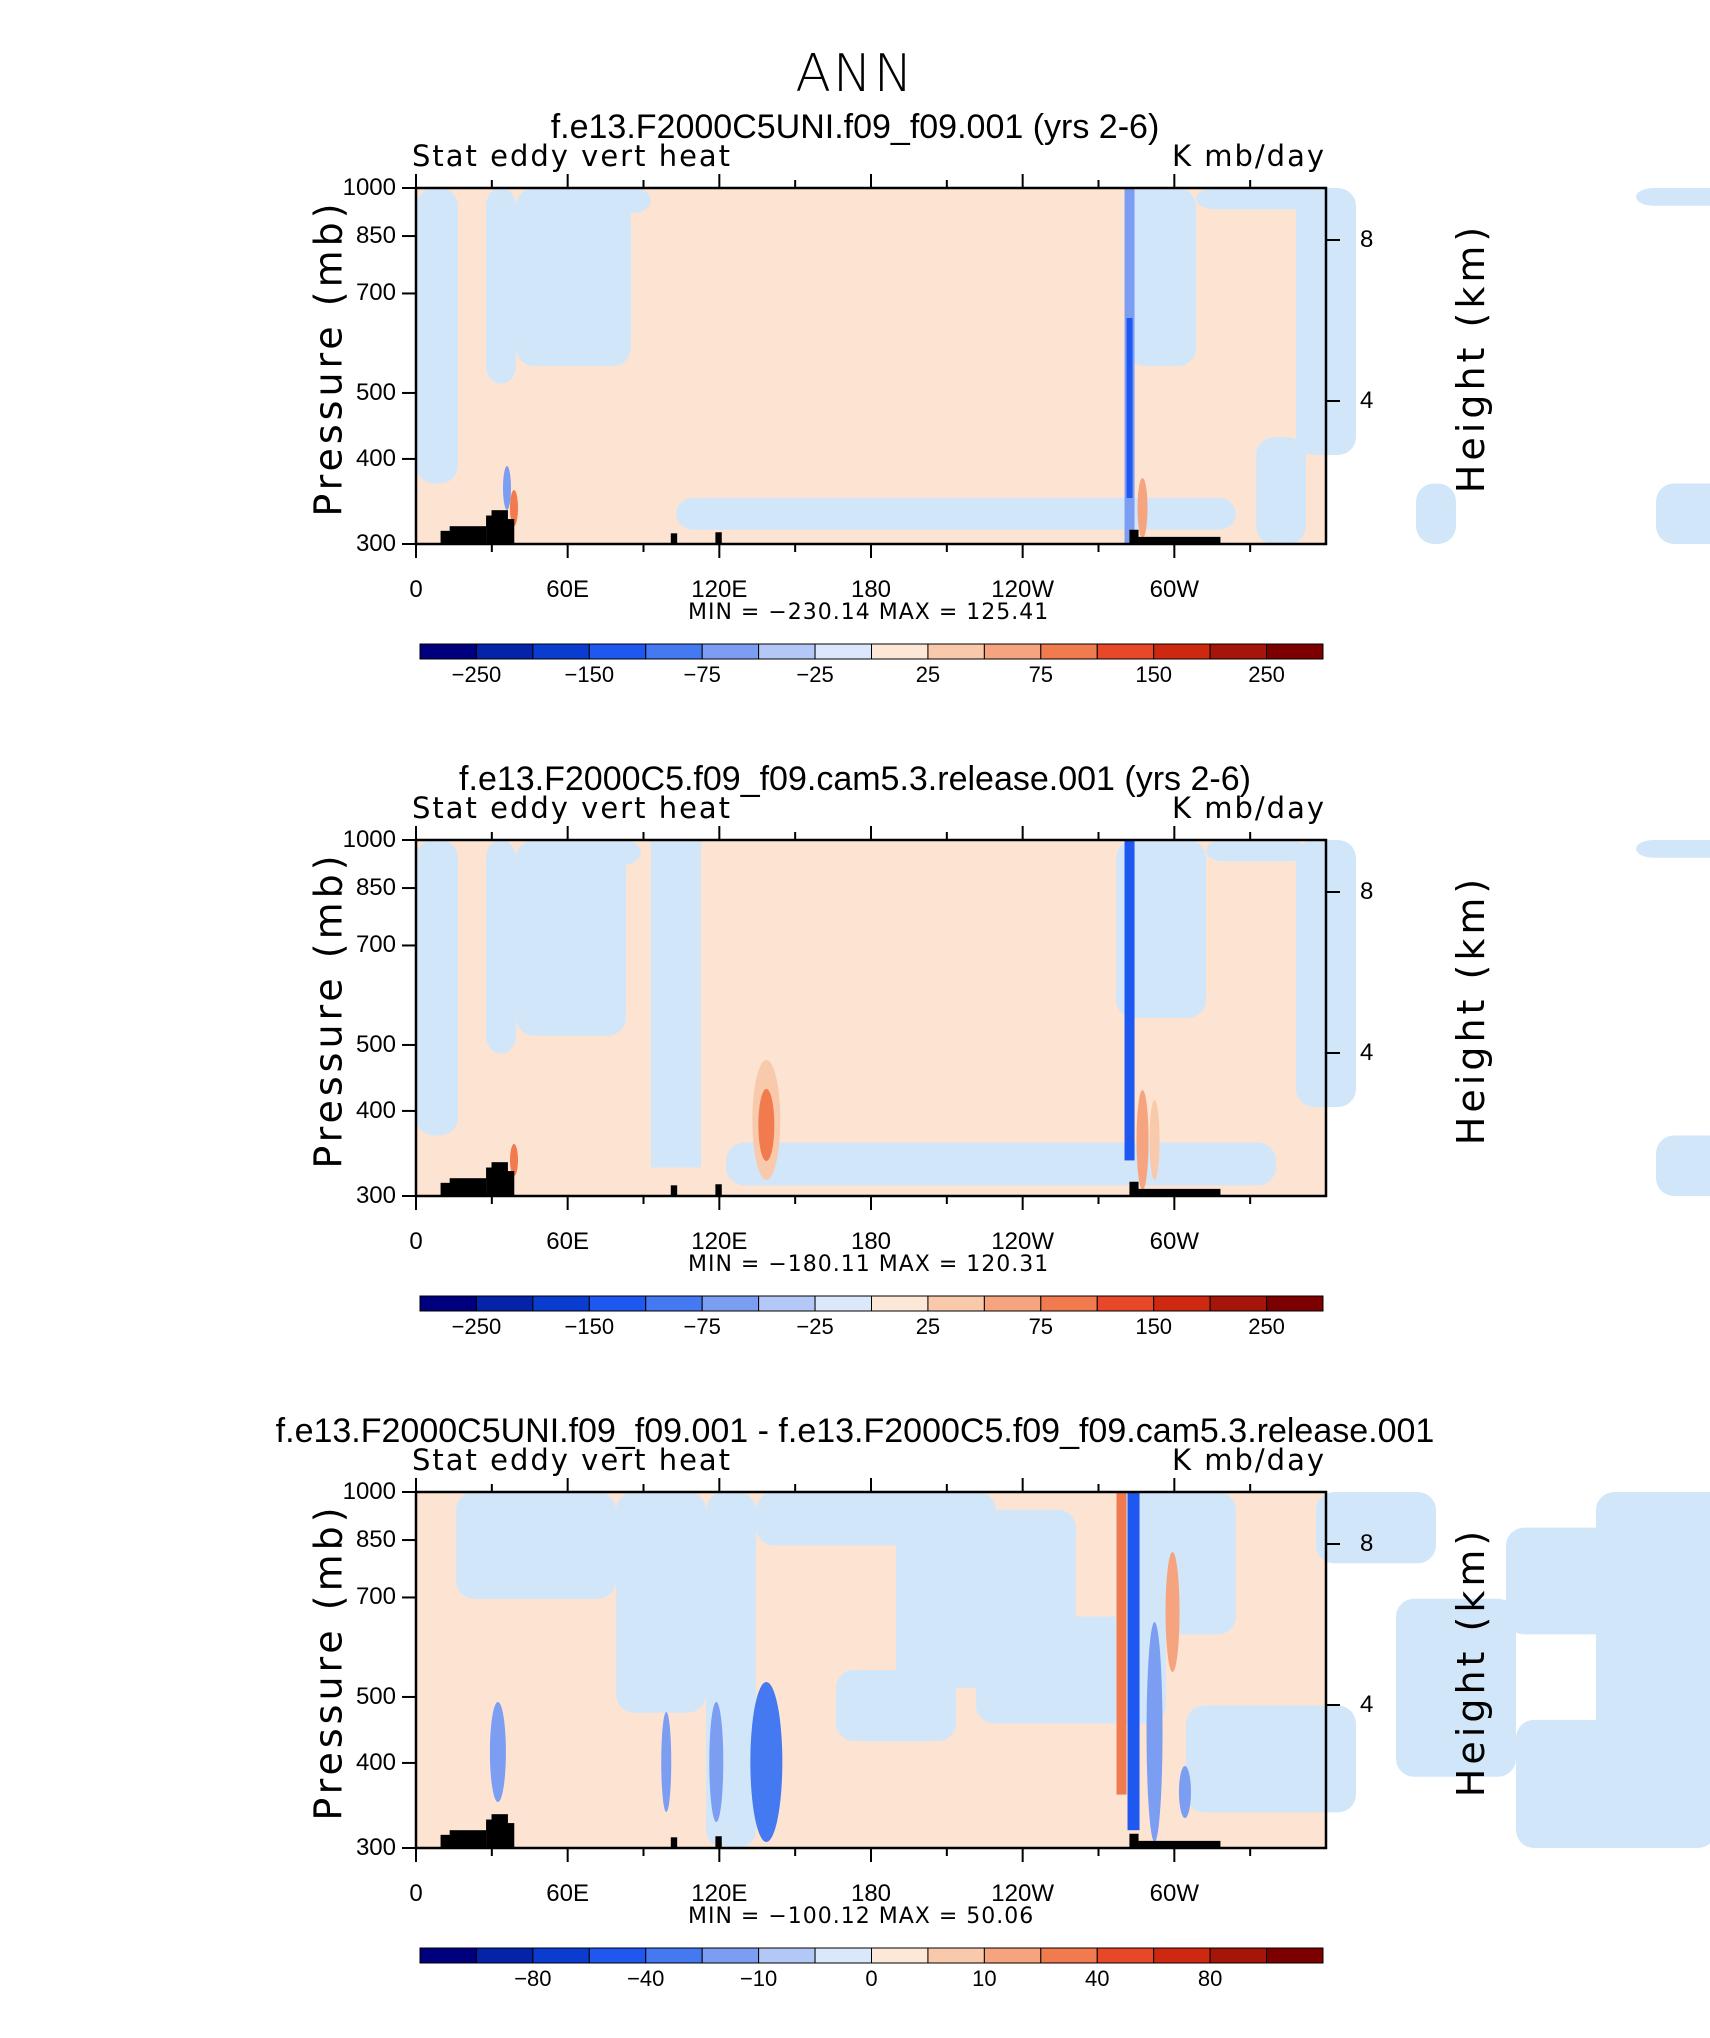  What do you see at coordinates (1210, 1978) in the screenshot?
I see `colorbar-label: 80` at bounding box center [1210, 1978].